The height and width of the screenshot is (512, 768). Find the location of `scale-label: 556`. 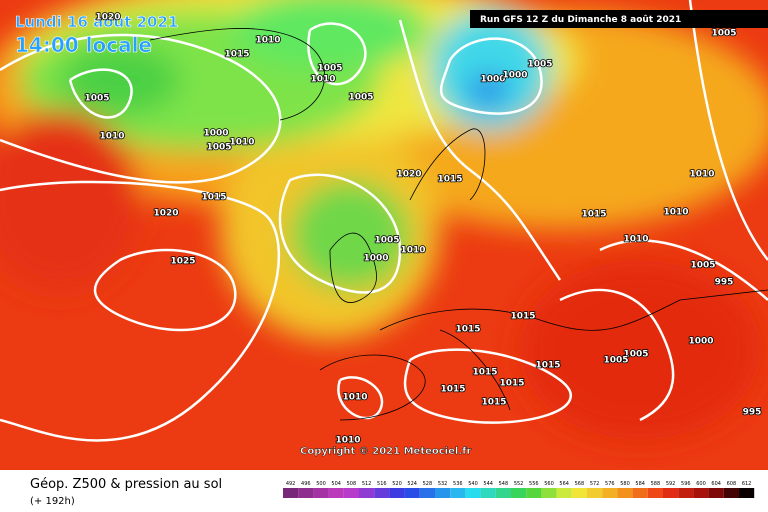

scale-label: 556 is located at coordinates (534, 484).